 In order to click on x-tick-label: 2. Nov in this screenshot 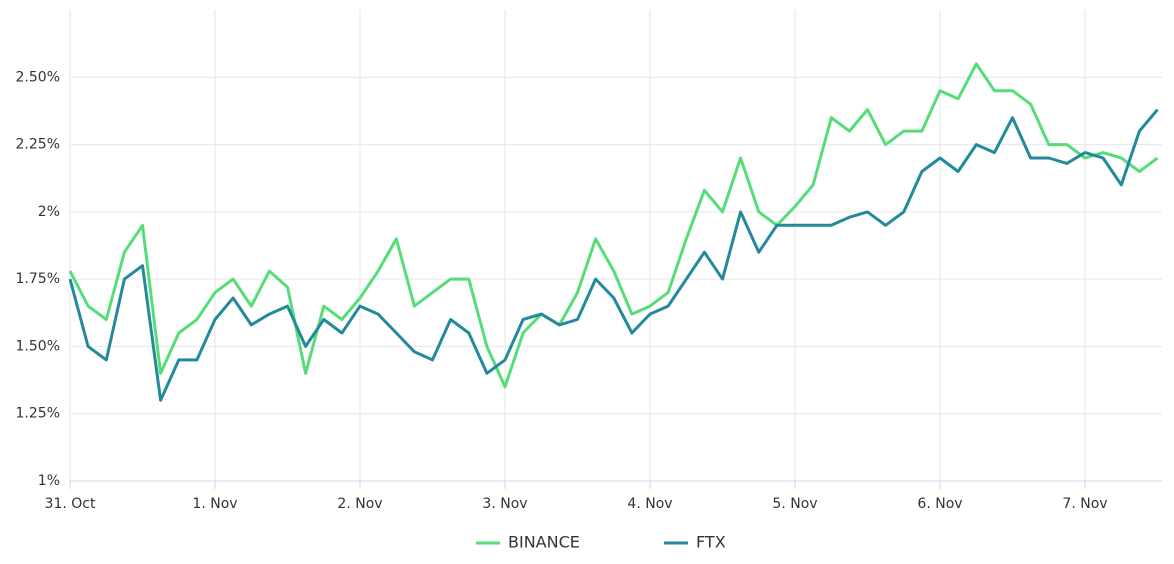, I will do `click(359, 504)`.